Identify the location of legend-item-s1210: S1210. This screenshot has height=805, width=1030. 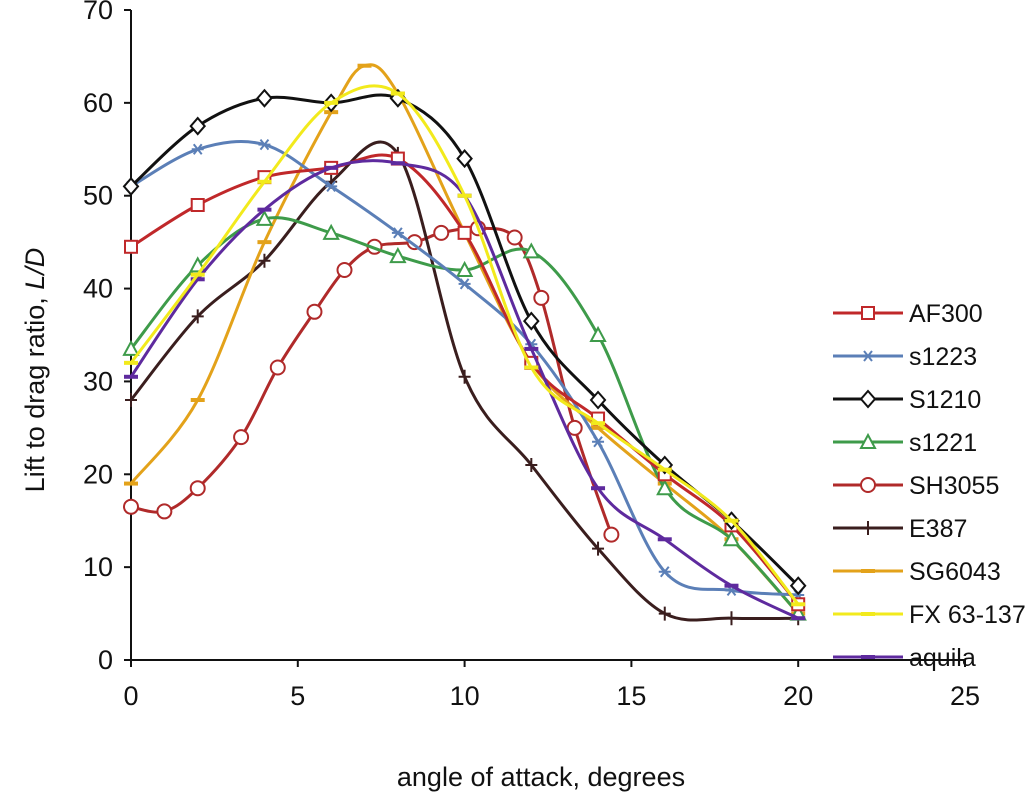
(907, 400).